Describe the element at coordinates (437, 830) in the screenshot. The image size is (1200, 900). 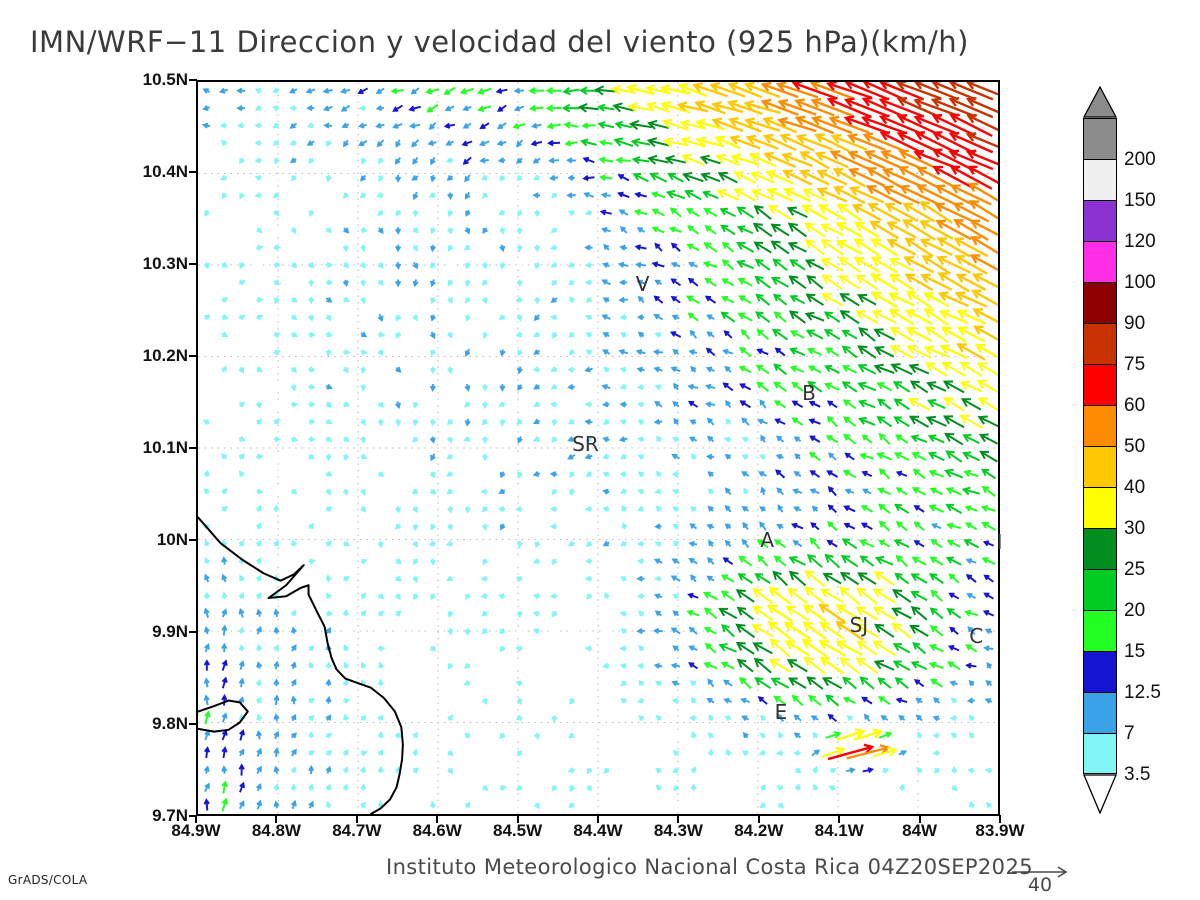
I see `x-axis-tick-label: 84.6W` at that location.